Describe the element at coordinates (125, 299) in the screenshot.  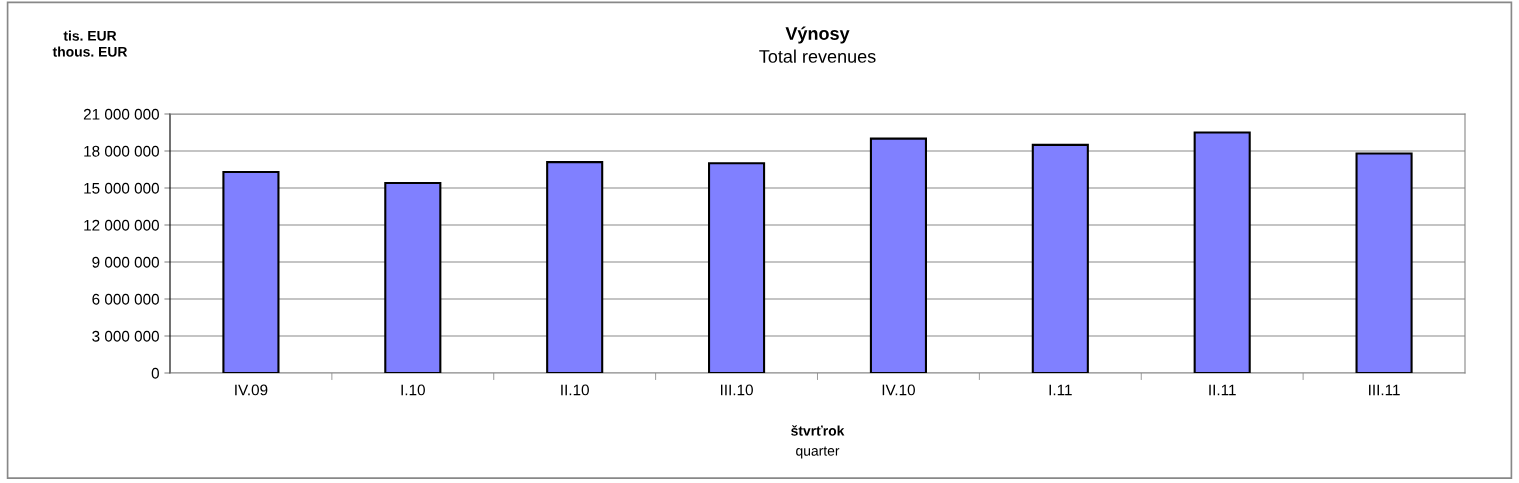
I see `y-tick-label: 6 000 000` at that location.